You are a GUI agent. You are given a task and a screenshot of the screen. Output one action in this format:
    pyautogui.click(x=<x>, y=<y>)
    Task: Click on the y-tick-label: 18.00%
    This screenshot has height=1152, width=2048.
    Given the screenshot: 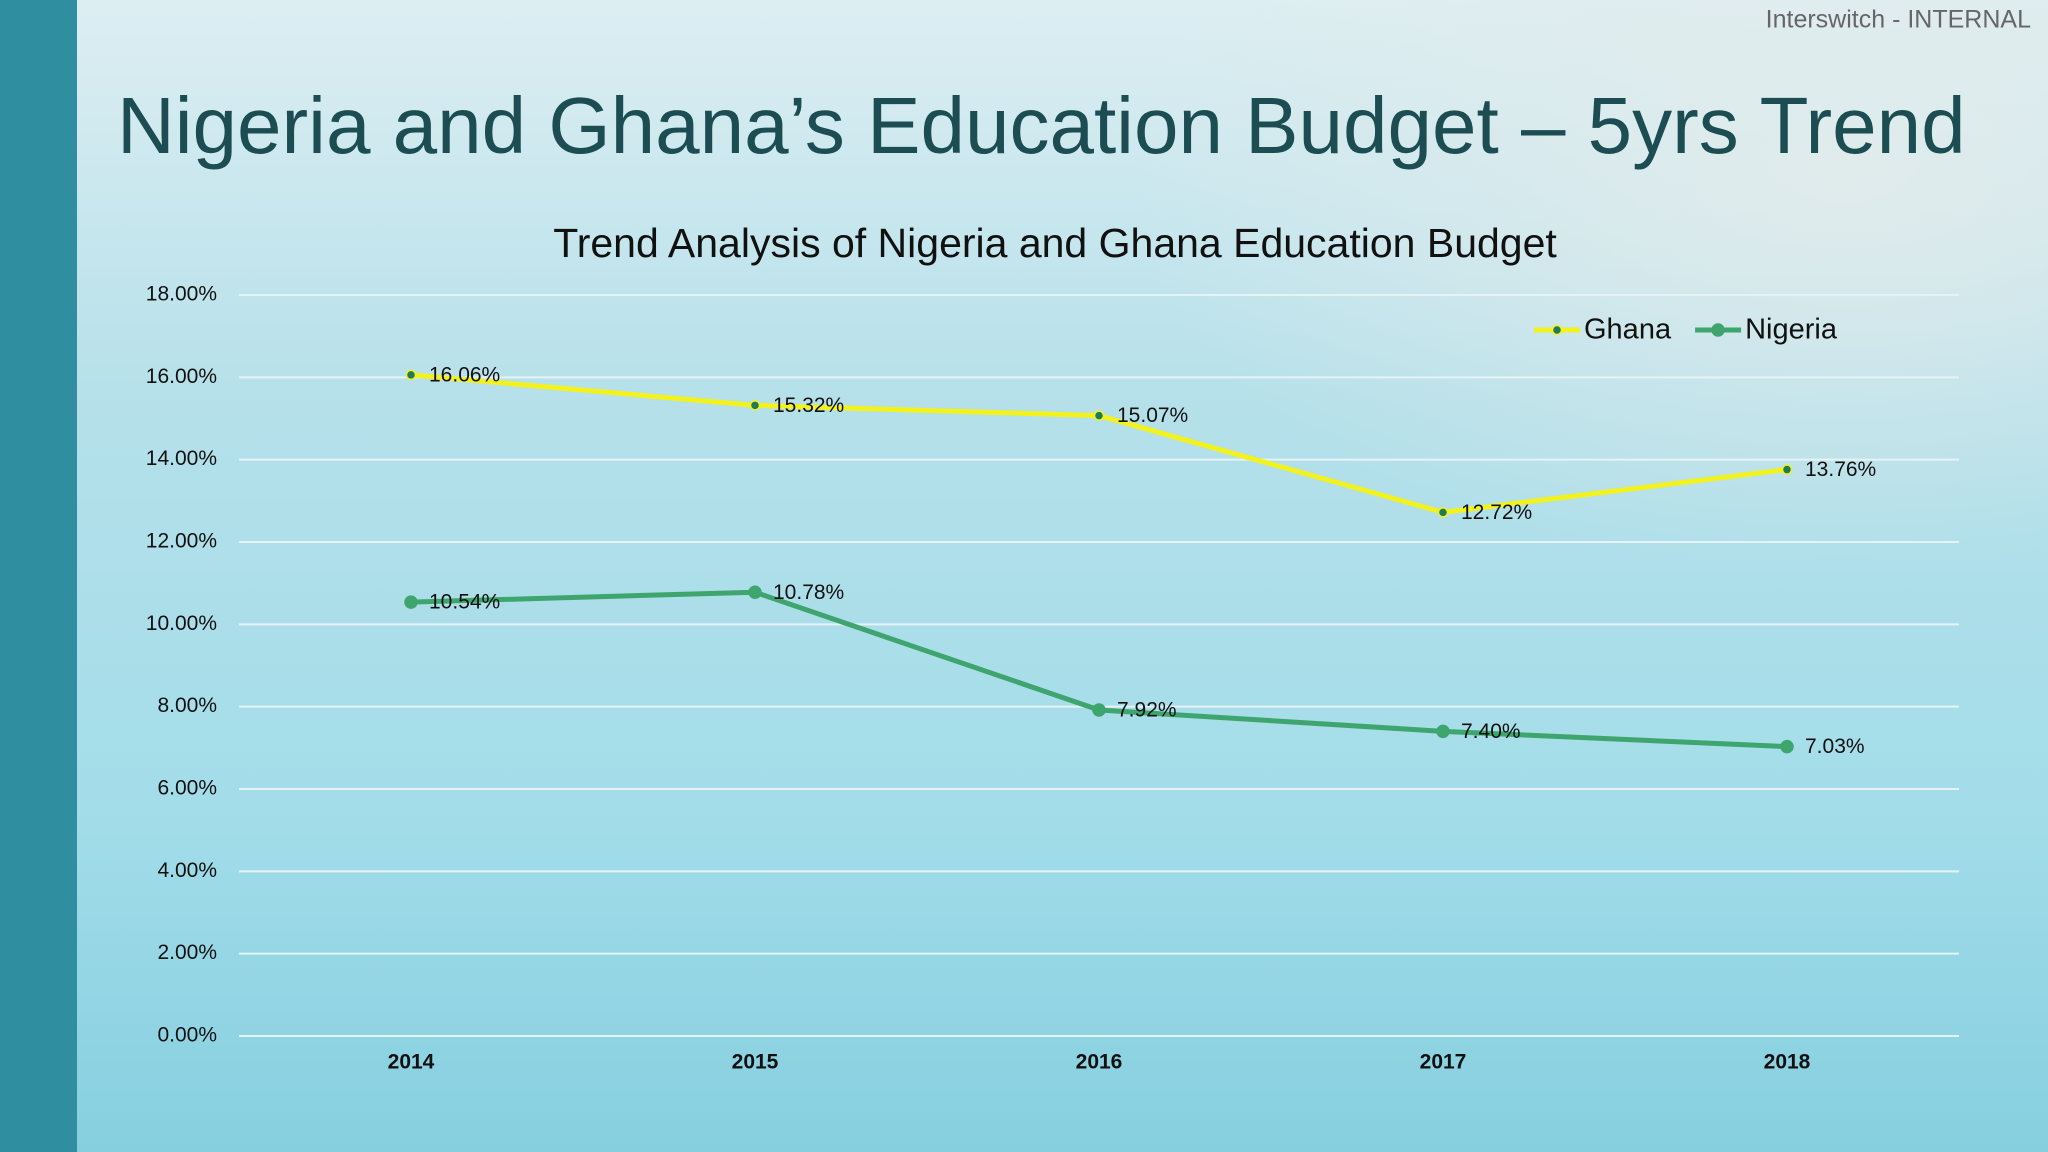 What is the action you would take?
    pyautogui.click(x=181, y=294)
    